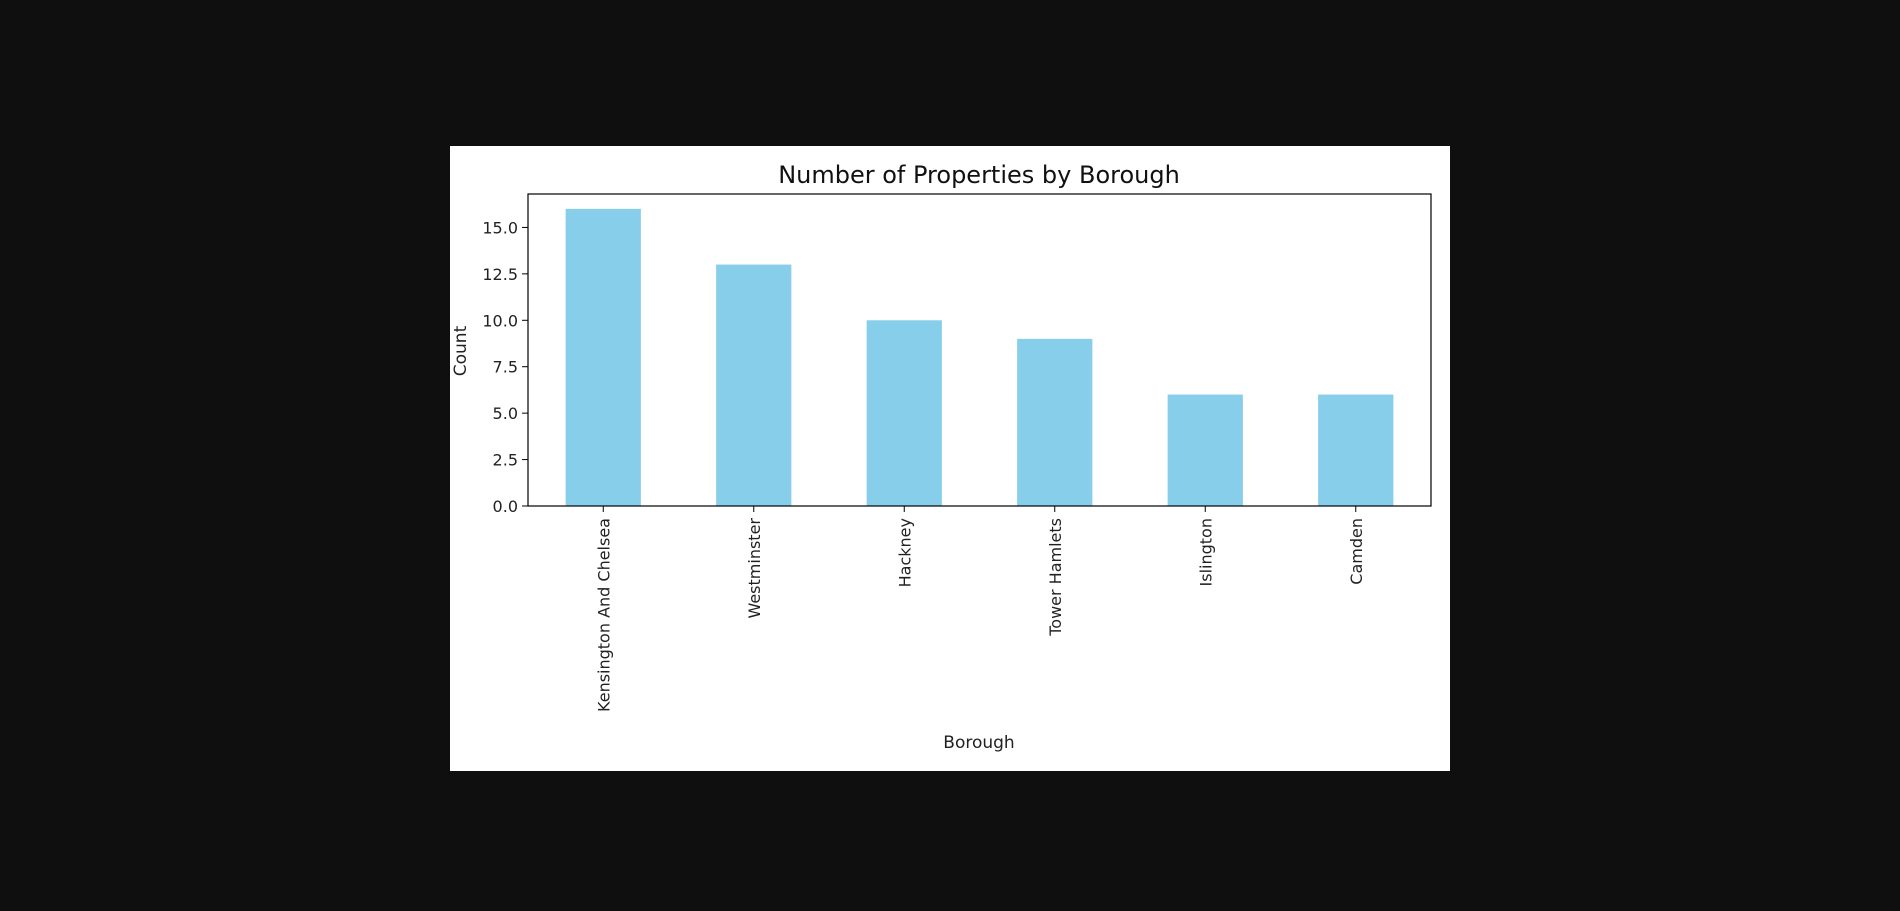 This screenshot has height=911, width=1900. I want to click on y-axis-ticks: 0.0 2.5 5.0 7.5 10.0 12.5 15.0, so click(505, 367).